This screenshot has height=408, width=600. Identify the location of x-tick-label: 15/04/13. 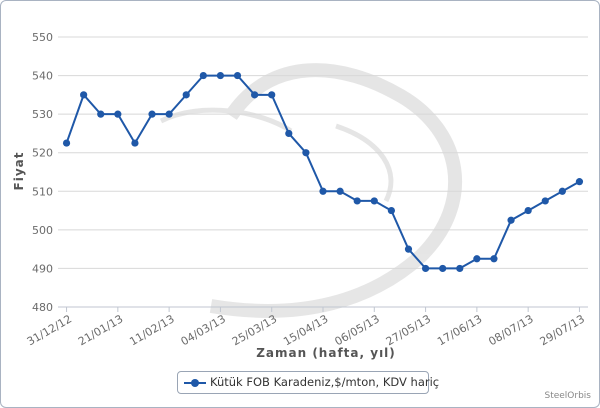
(305, 330).